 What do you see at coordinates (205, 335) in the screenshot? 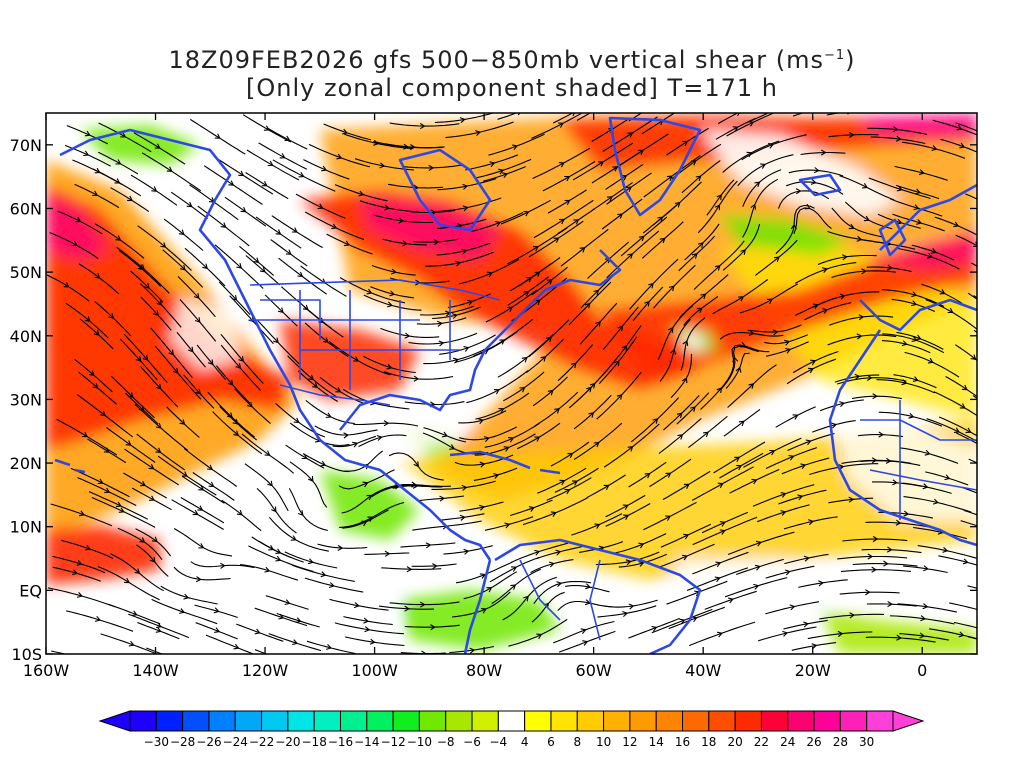
I see `shear-region-white-central-pacific` at bounding box center [205, 335].